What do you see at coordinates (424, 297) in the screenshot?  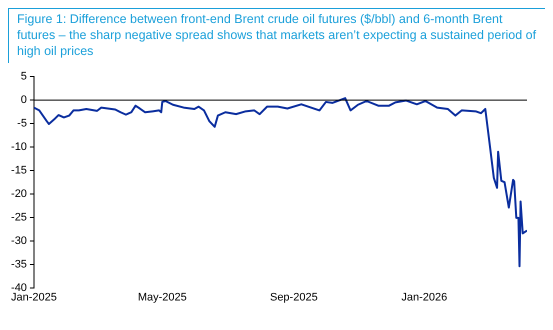 I see `x-tick-label: Jan-2026` at bounding box center [424, 297].